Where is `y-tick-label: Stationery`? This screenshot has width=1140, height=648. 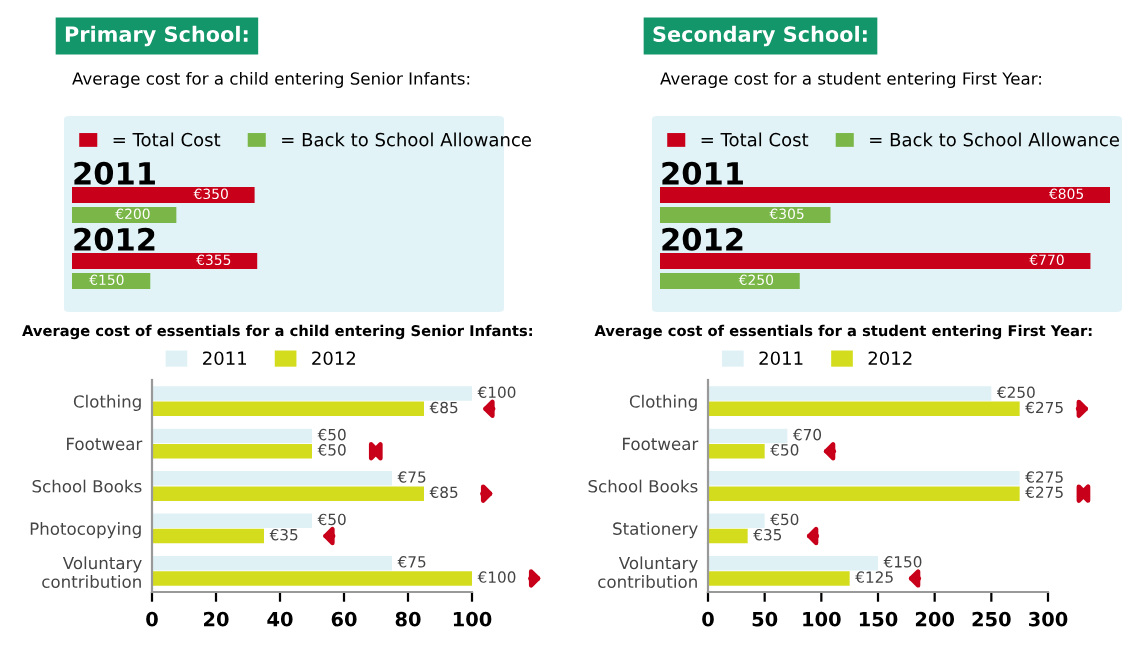 y-tick-label: Stationery is located at coordinates (655, 530).